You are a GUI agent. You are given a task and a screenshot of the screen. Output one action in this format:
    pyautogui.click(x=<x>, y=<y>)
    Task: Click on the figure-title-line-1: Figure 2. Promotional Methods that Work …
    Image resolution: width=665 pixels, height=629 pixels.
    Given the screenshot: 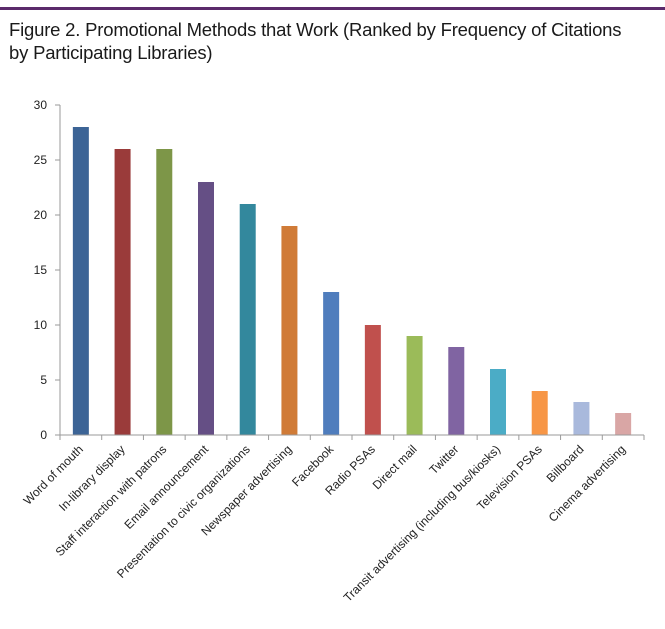 What is the action you would take?
    pyautogui.click(x=315, y=29)
    